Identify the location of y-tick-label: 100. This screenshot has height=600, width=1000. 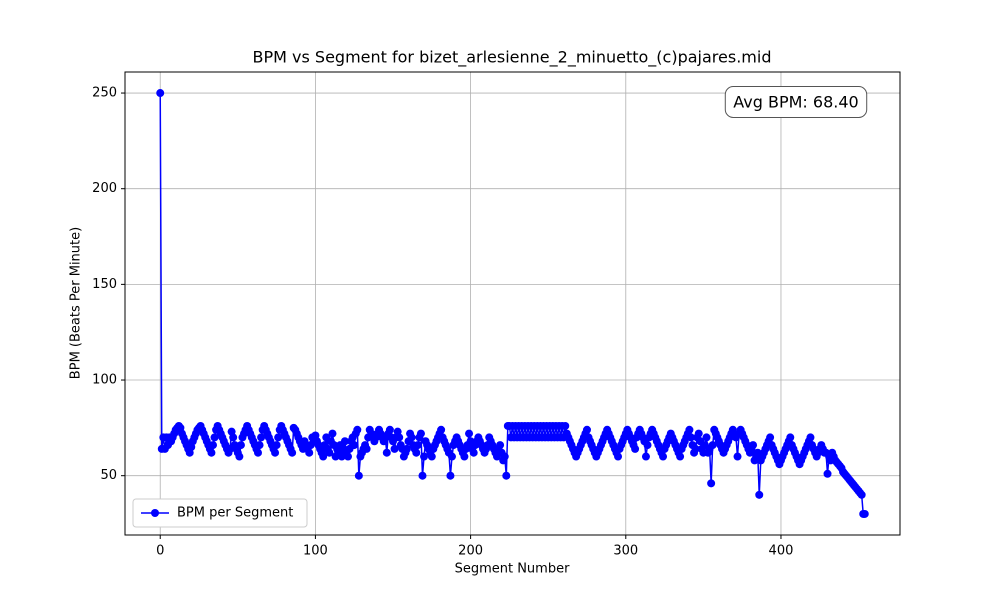
(104, 380).